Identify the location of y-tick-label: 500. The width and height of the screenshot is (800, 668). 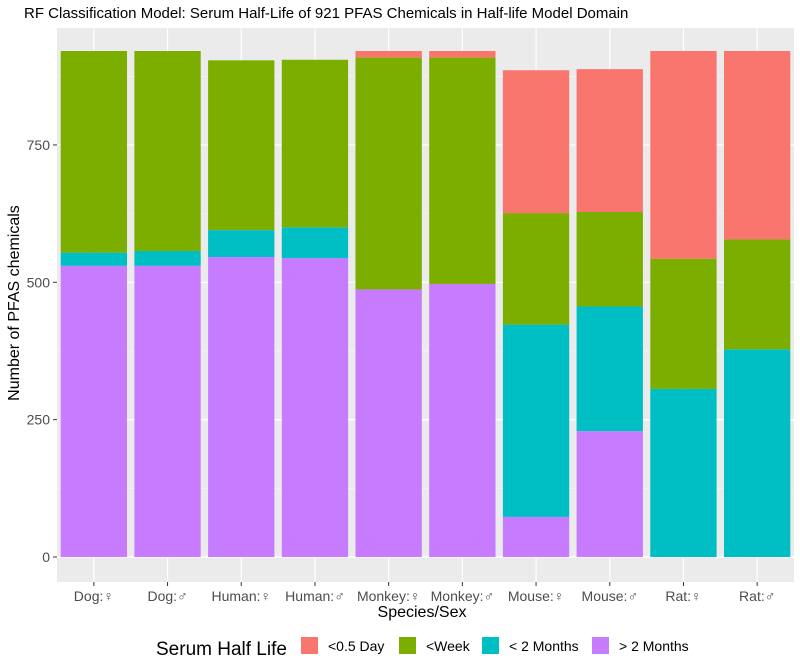
(39, 282).